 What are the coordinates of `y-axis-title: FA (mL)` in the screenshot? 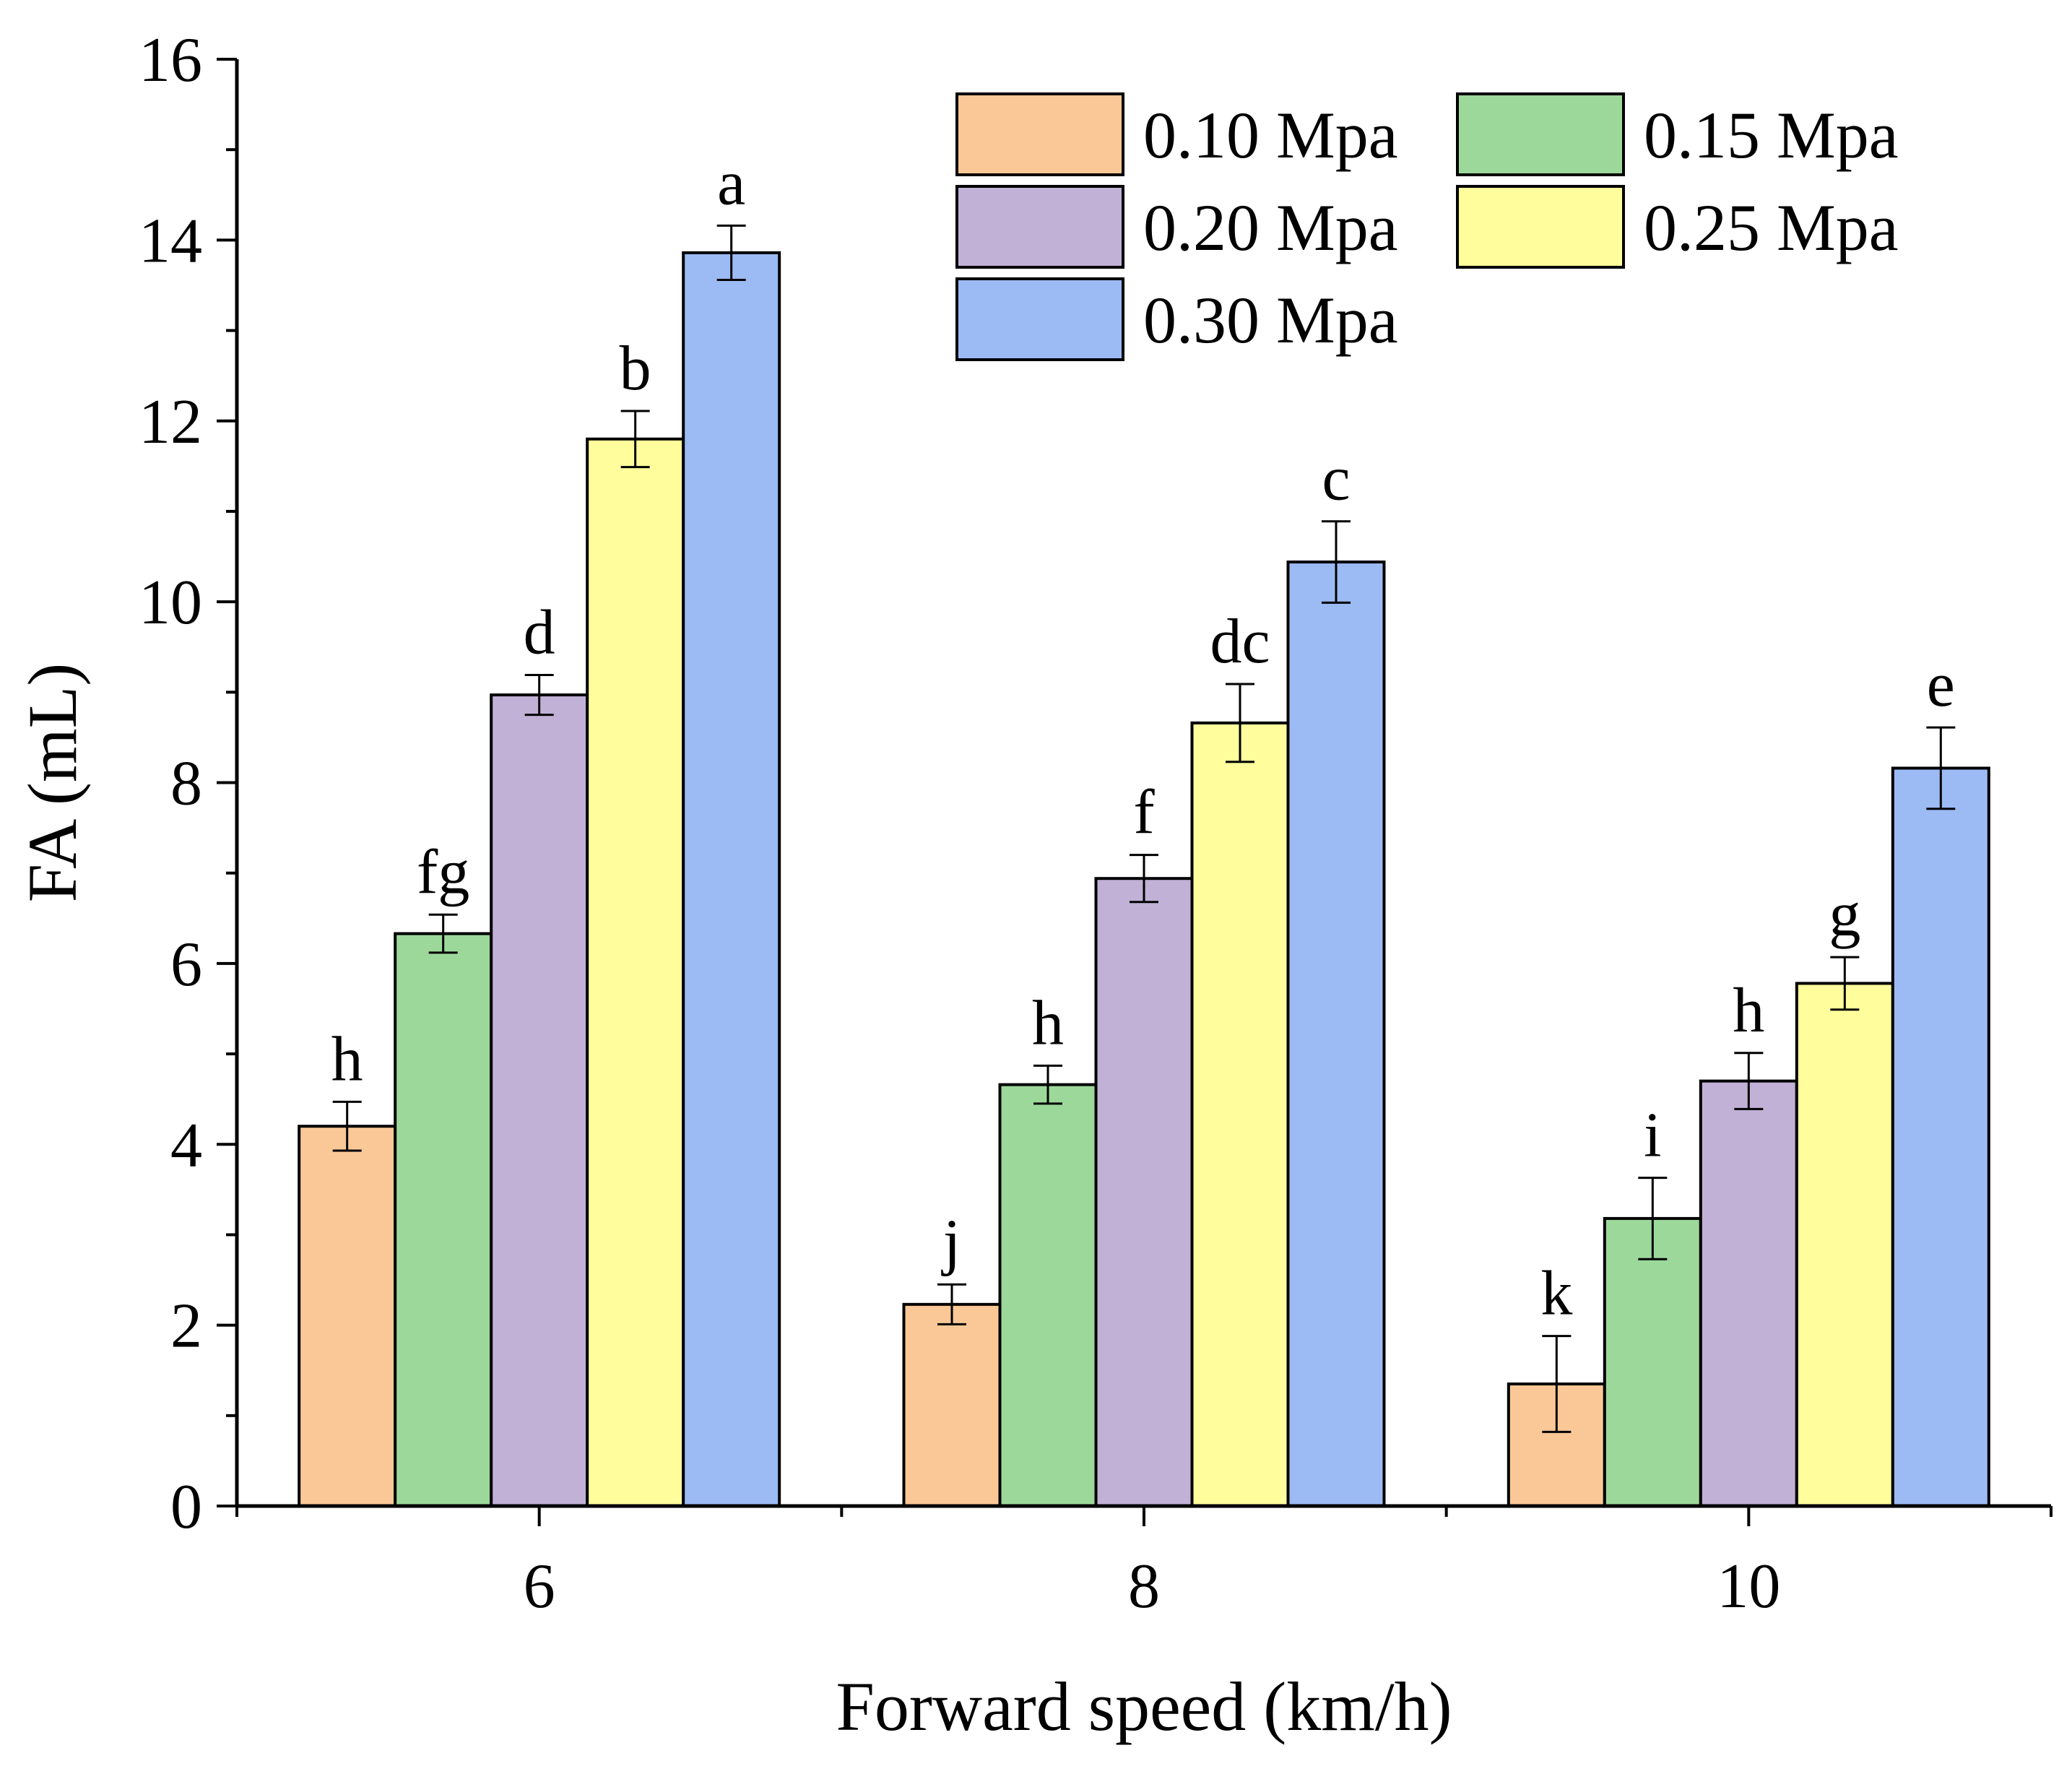 It's located at (52, 783).